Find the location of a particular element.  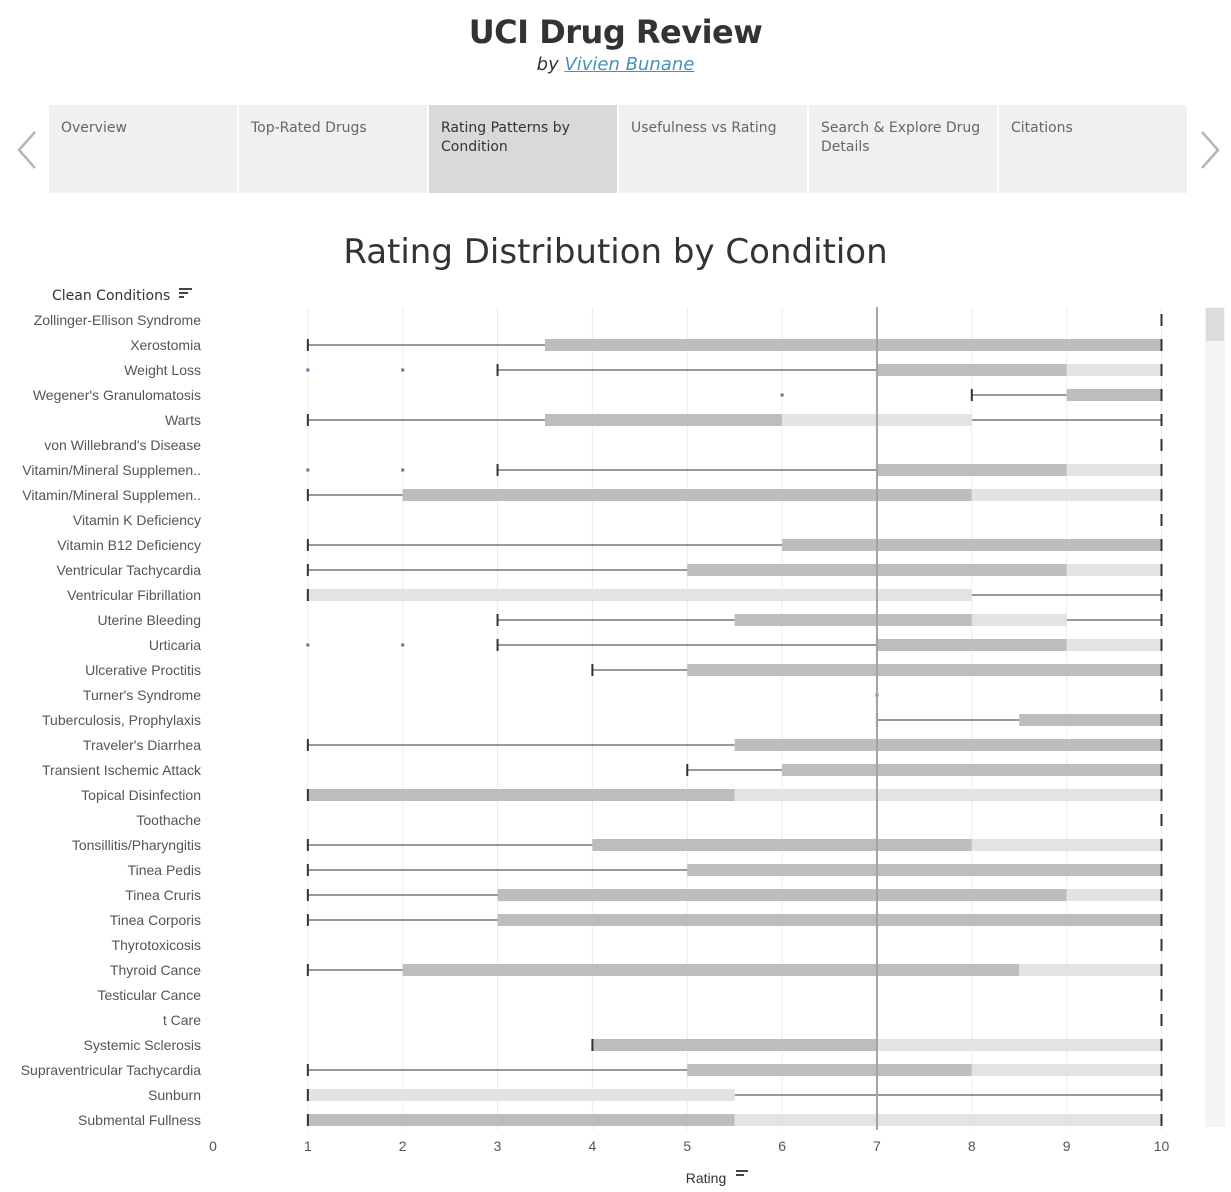

category-label: Topical Disinfection is located at coordinates (141, 795).